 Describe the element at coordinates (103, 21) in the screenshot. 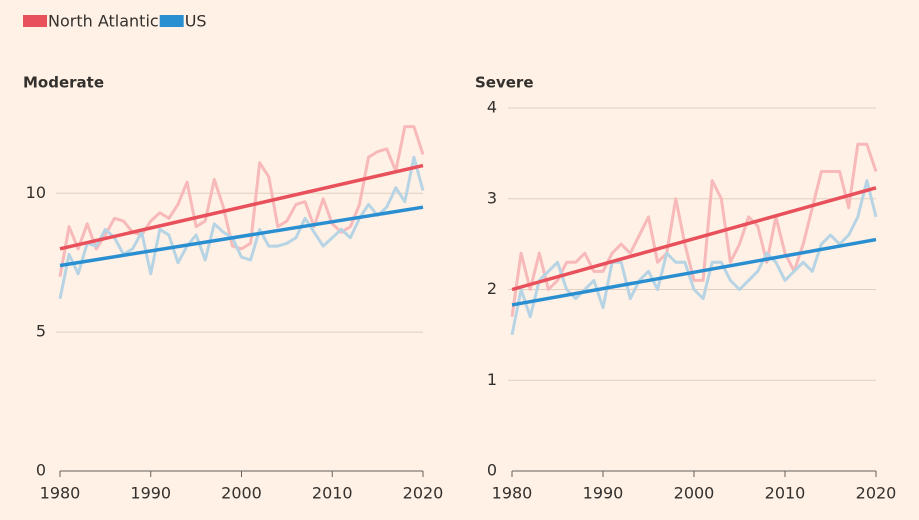

I see `legend-label: North Atlantic` at that location.